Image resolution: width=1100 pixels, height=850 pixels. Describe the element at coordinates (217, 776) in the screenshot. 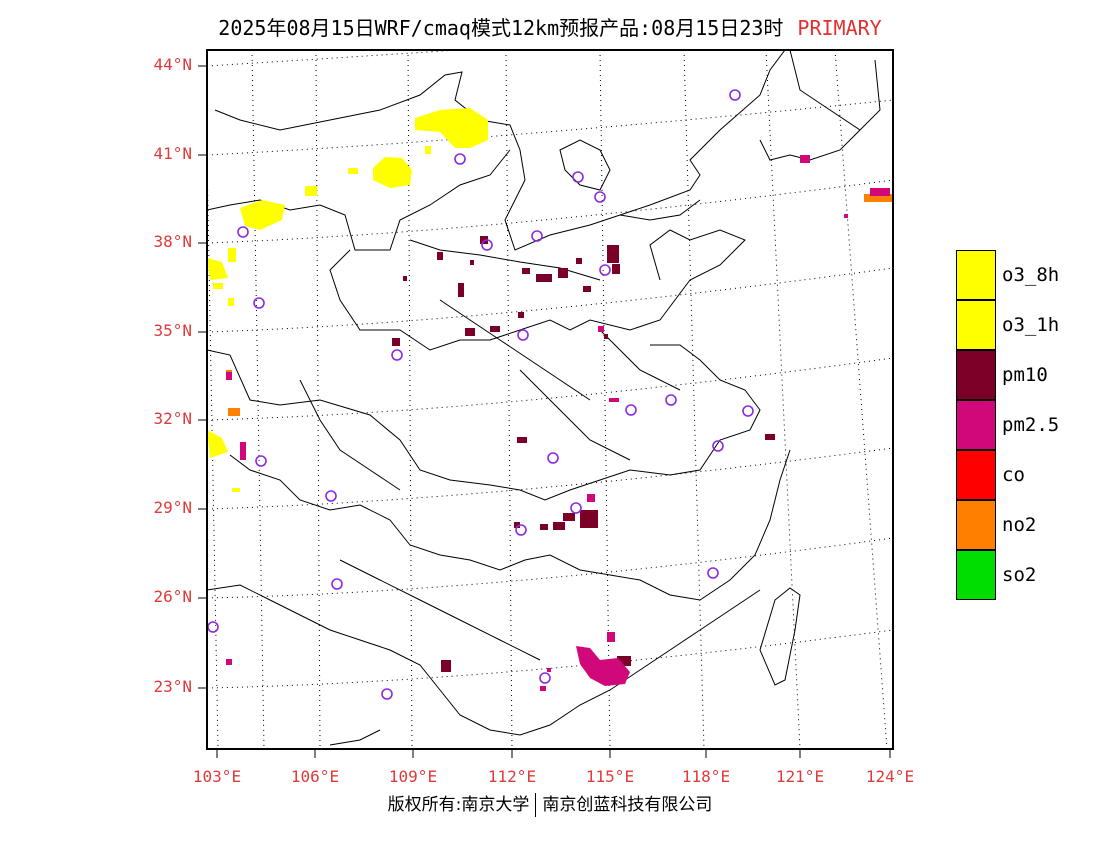

I see `lon-label-103: 103°E` at that location.